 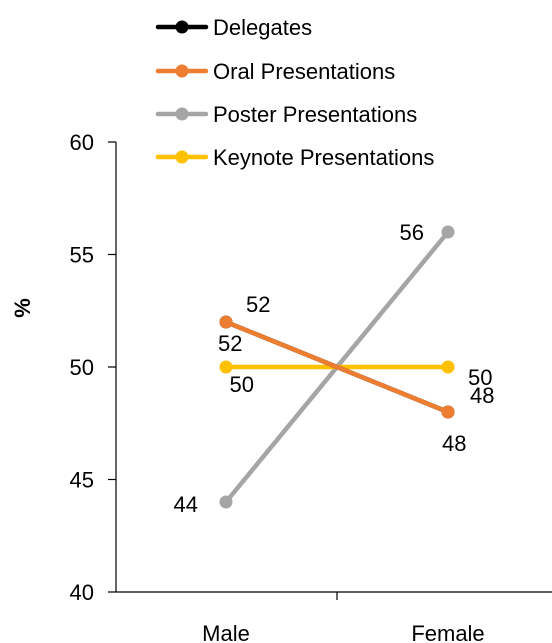 I want to click on legend-item: Delegates, so click(x=233, y=27).